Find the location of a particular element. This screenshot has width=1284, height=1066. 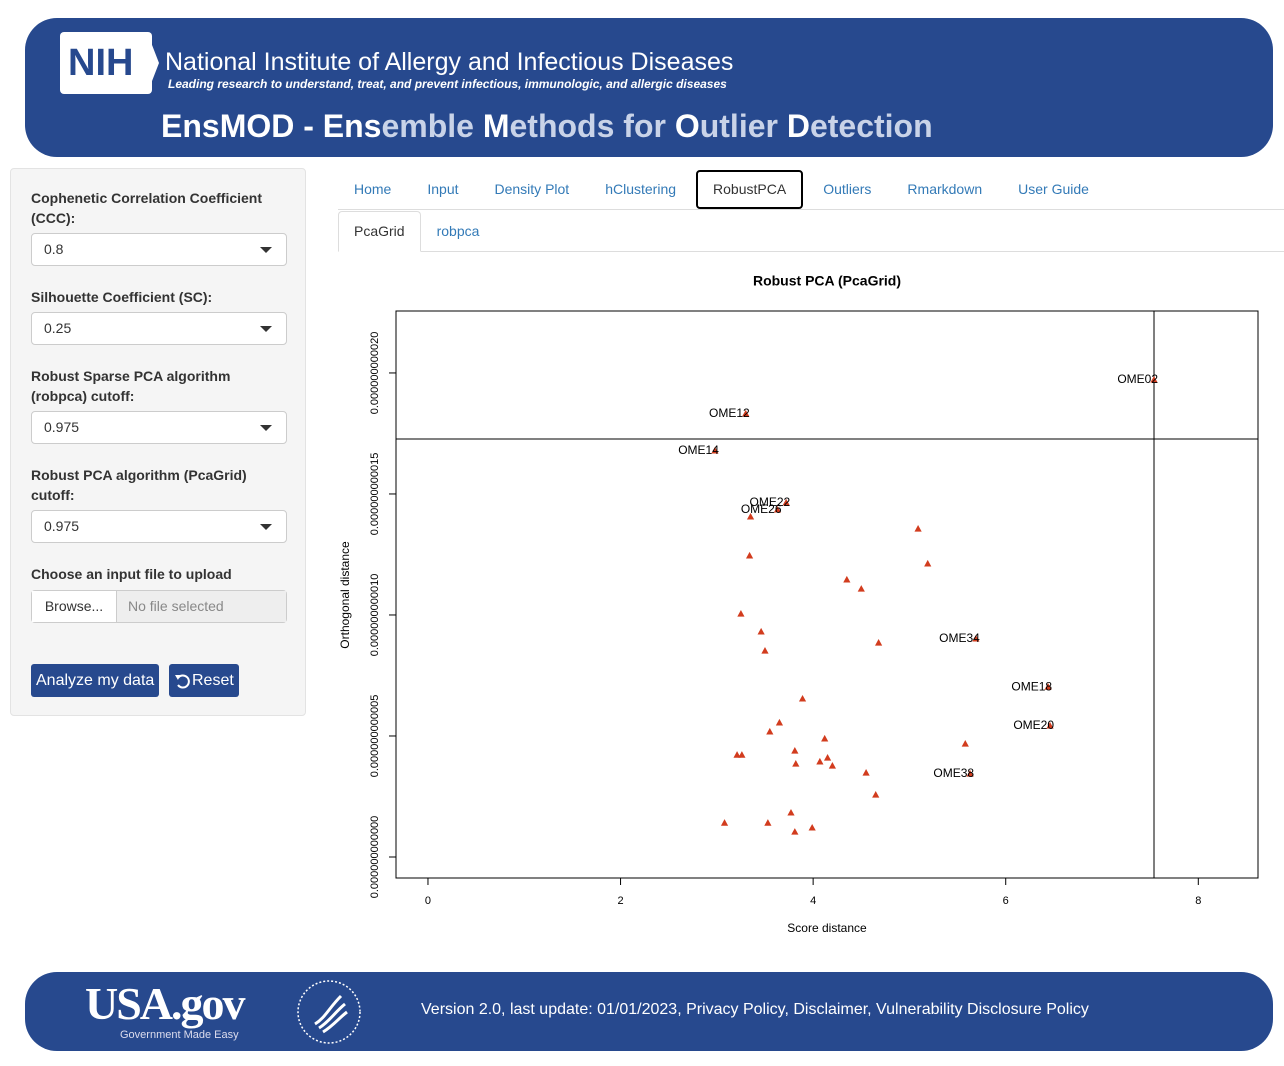

point-label: OME20 is located at coordinates (1033, 725).